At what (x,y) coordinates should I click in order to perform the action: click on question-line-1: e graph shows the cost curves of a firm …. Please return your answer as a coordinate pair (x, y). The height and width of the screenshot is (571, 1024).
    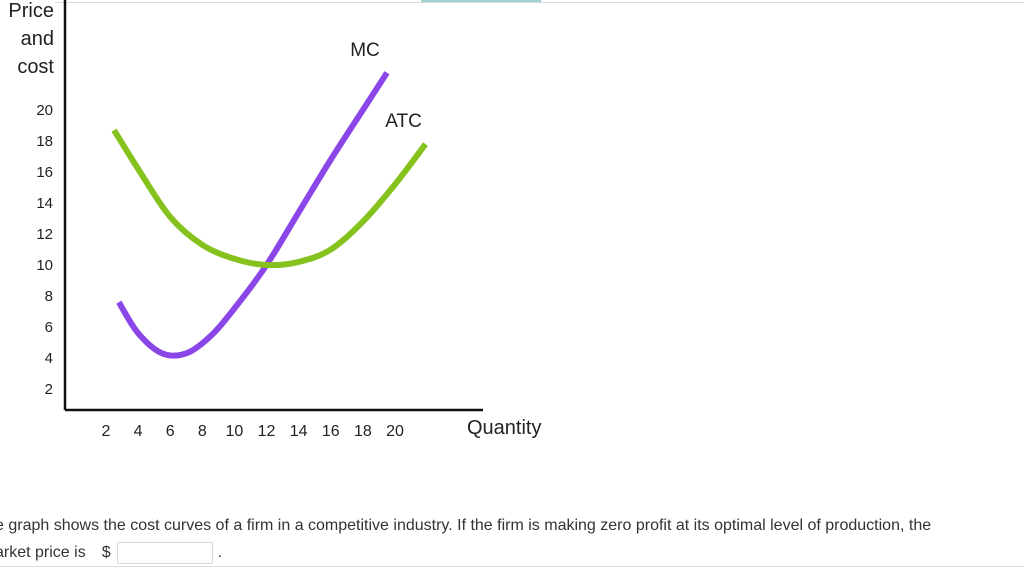
    Looking at the image, I should click on (466, 525).